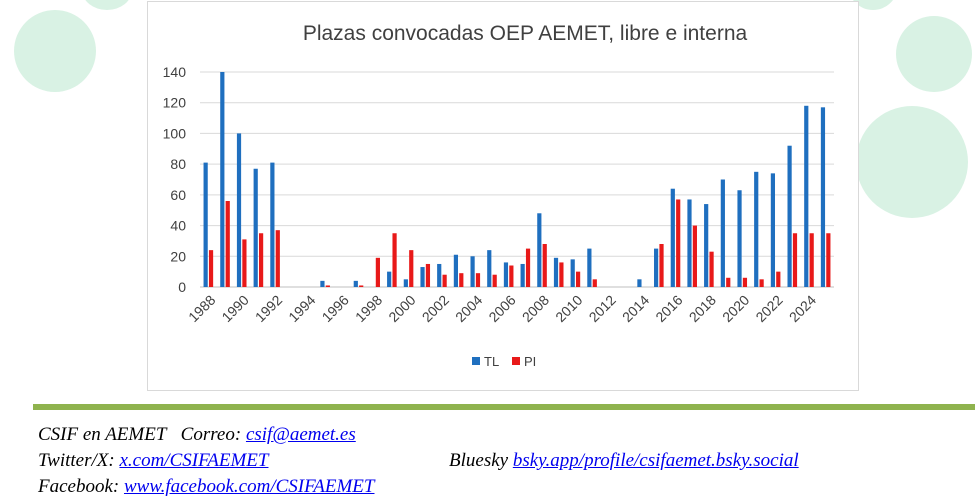 This screenshot has width=975, height=504. What do you see at coordinates (568, 308) in the screenshot?
I see `x-tick-label: 2010` at bounding box center [568, 308].